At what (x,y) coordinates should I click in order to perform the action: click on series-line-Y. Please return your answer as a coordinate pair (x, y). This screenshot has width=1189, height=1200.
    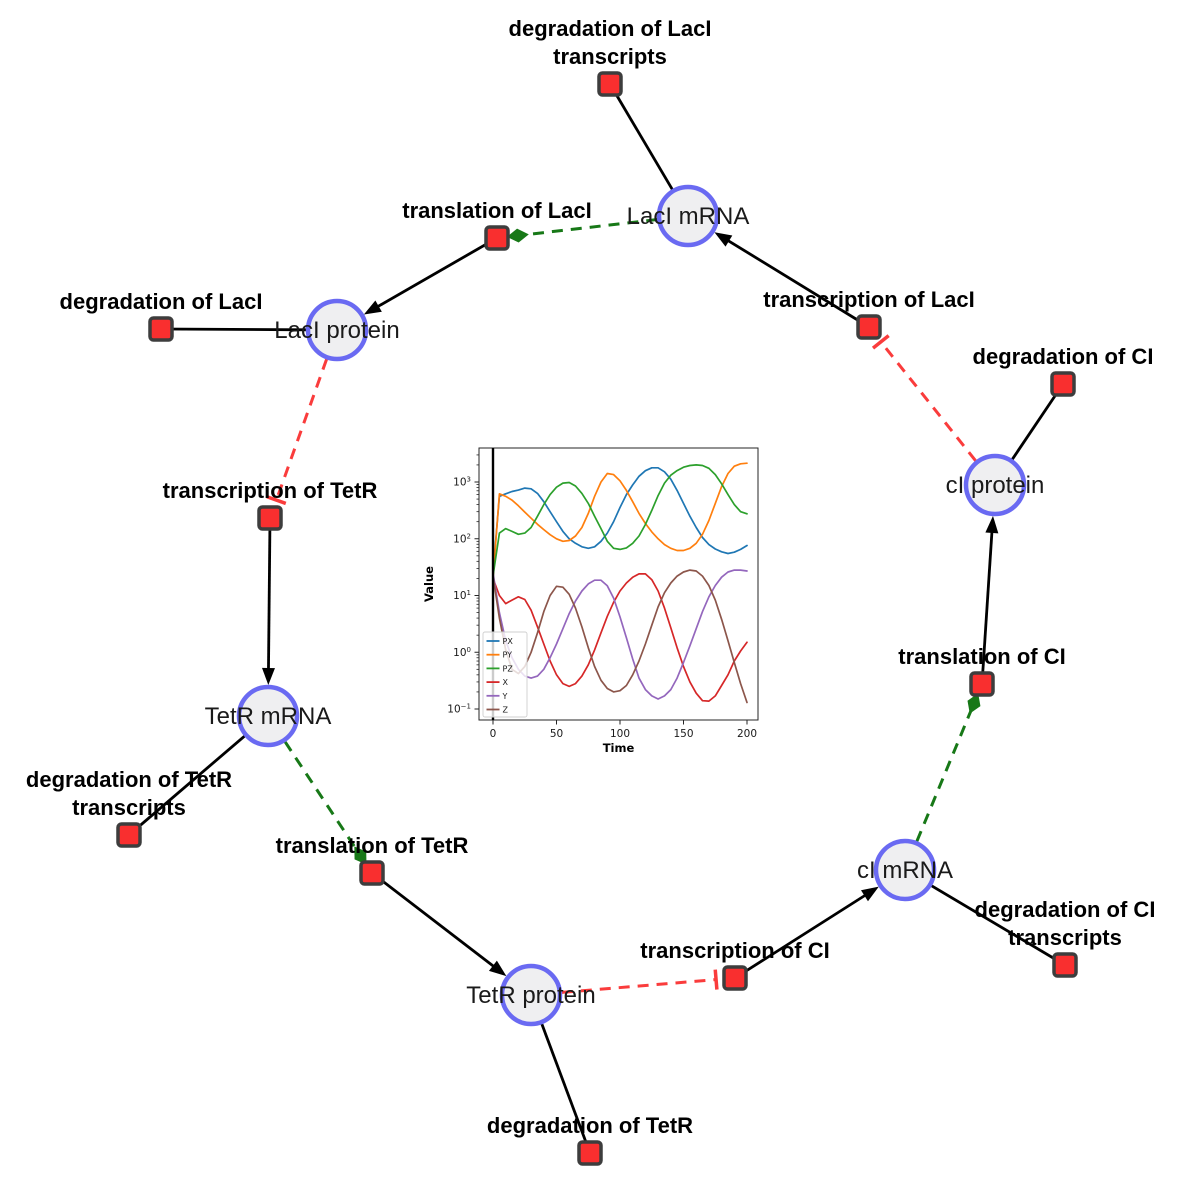
    Looking at the image, I should click on (620, 634).